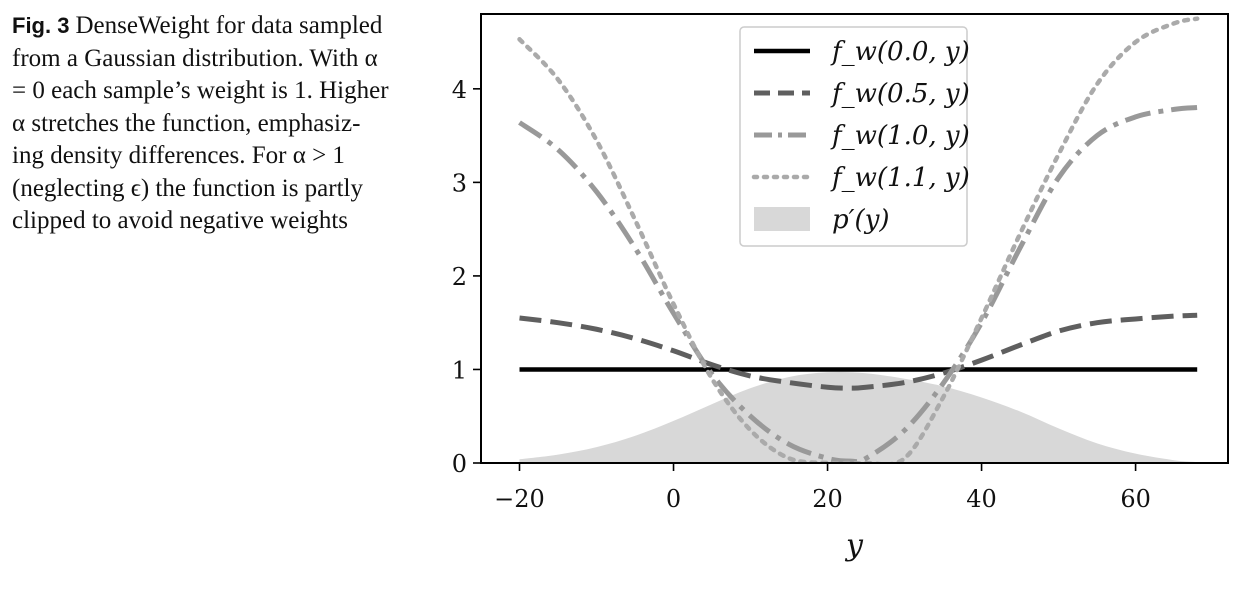 The image size is (1242, 597). I want to click on x-tick-label: 20, so click(827, 499).